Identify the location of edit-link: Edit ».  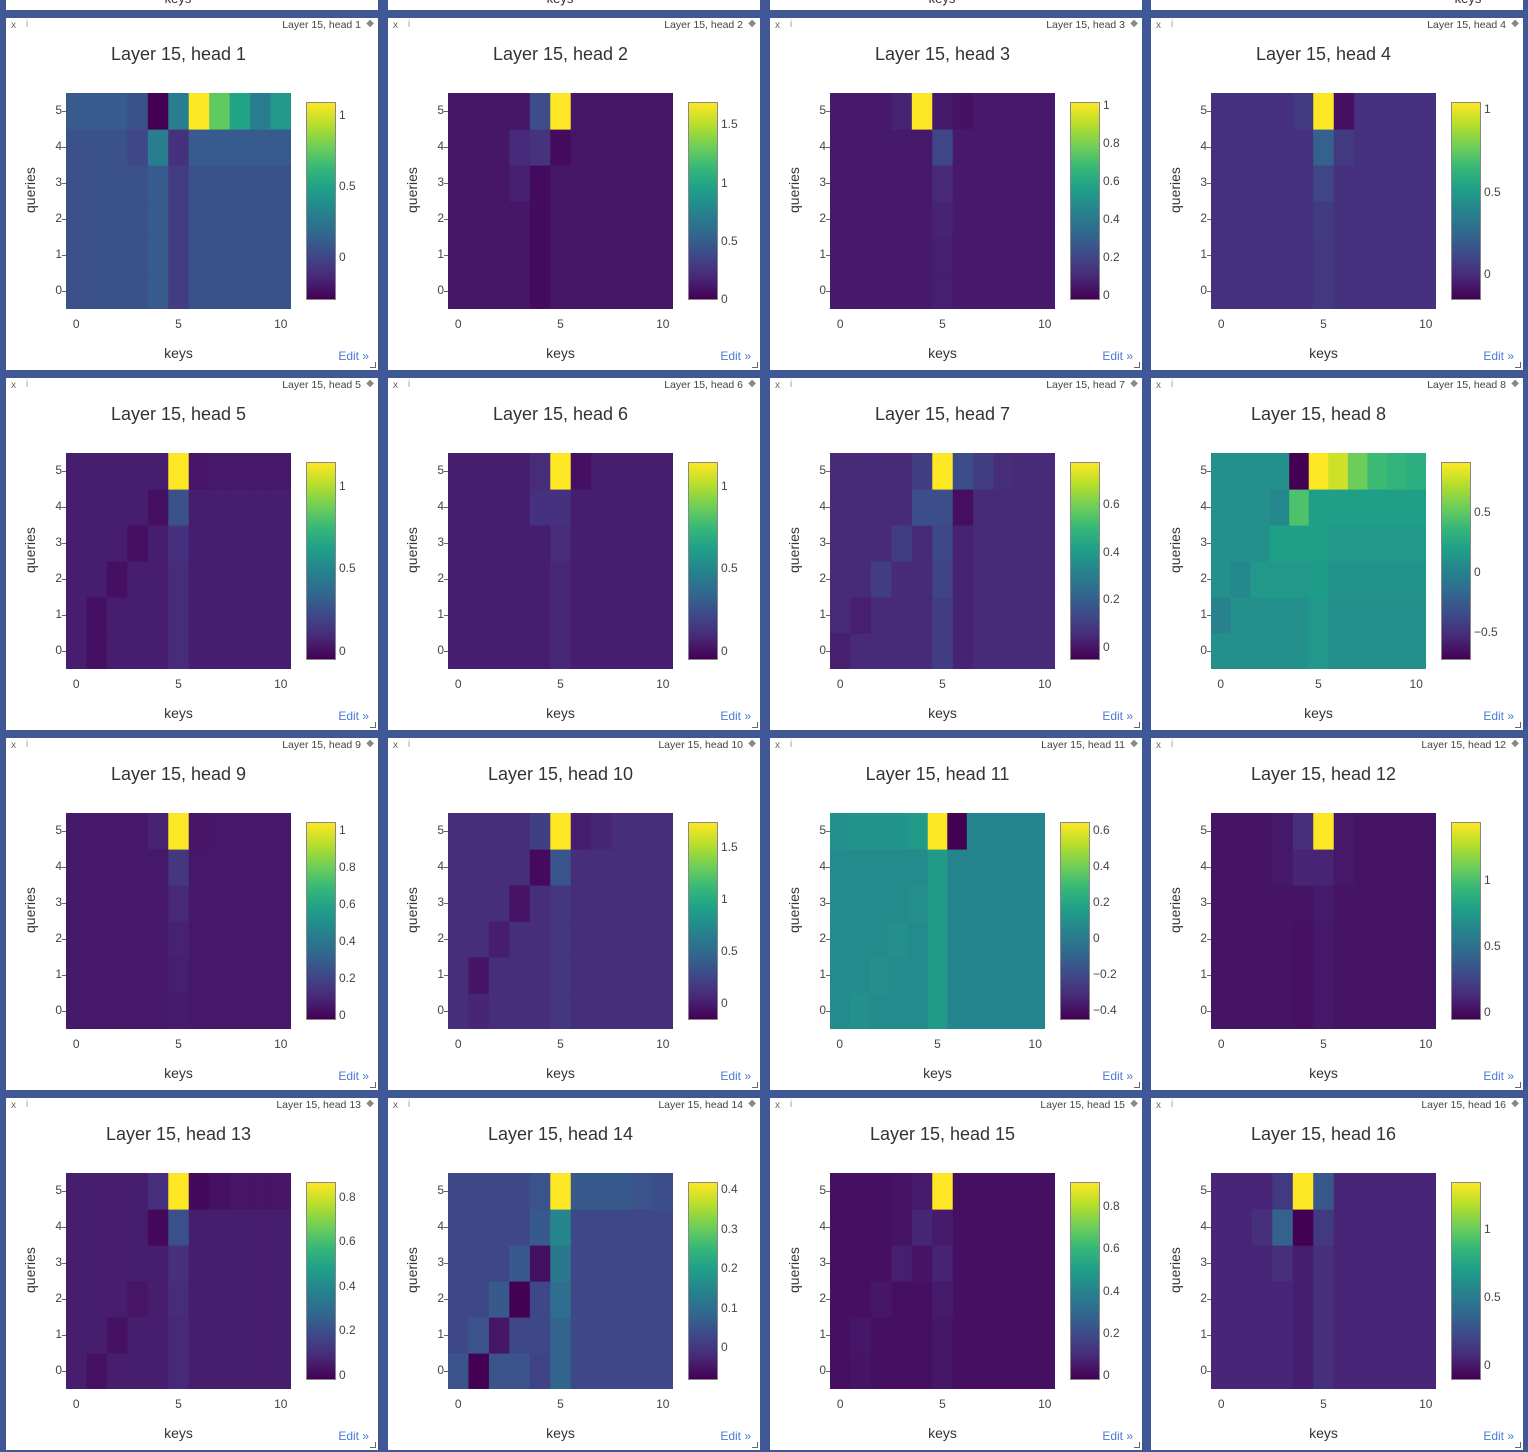
(735, 1436).